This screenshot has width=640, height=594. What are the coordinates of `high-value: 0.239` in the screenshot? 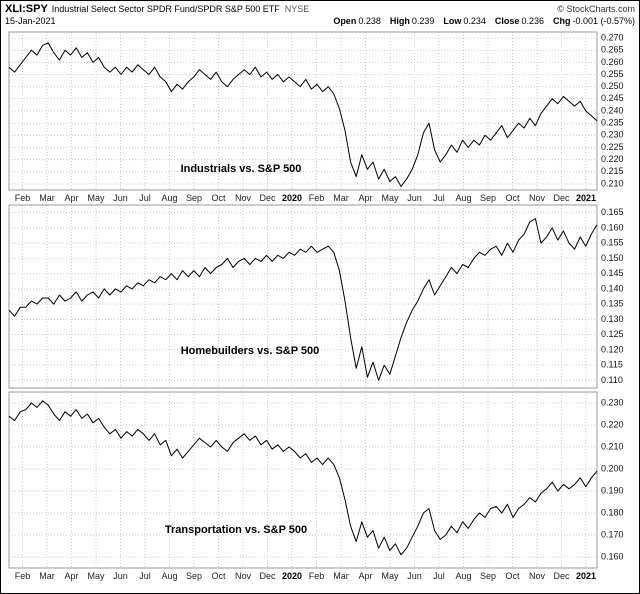 It's located at (423, 21).